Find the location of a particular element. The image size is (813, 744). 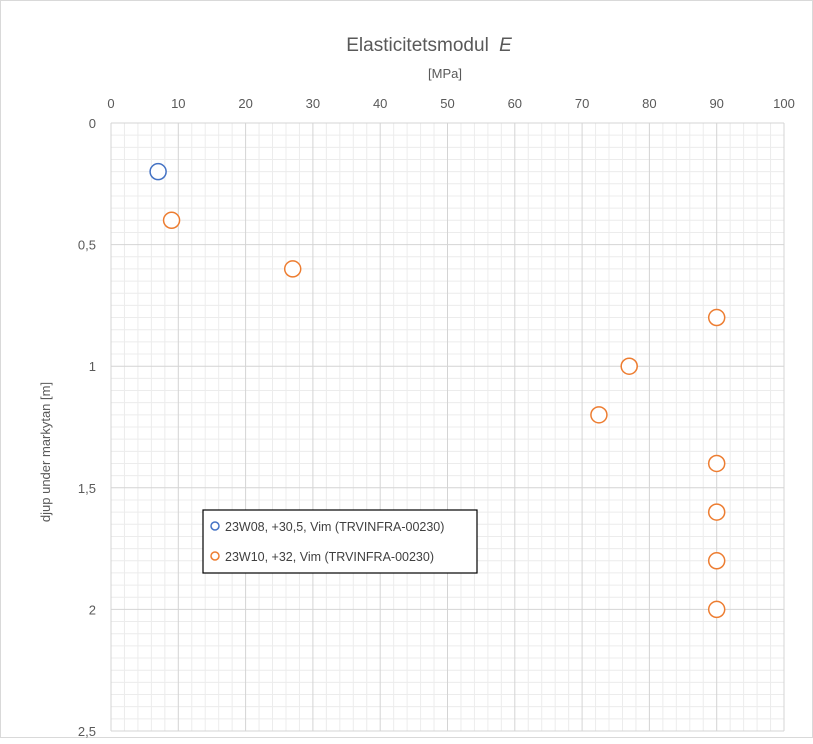

legend-label-series-2: 23W10, +32, Vim (TRVINFRA-00230) is located at coordinates (329, 557).